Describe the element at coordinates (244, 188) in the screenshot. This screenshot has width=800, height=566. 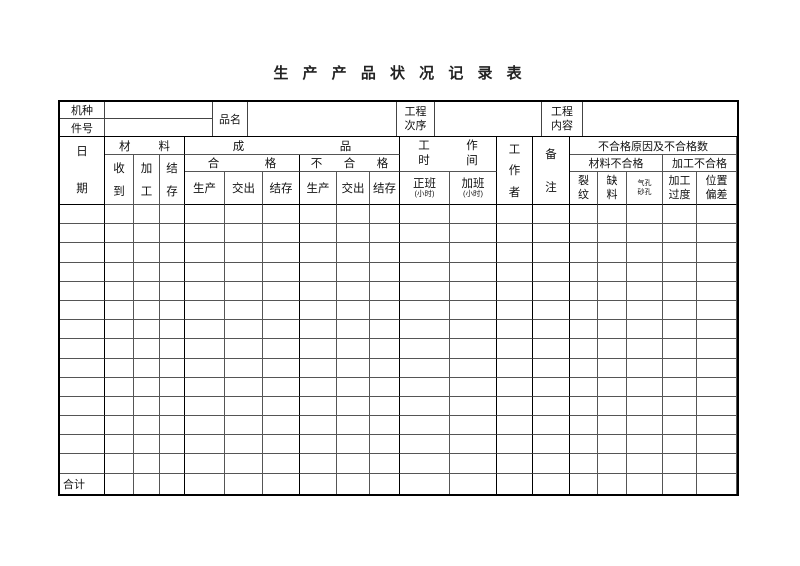
I see `col-header-qualified-delivered: 交出` at that location.